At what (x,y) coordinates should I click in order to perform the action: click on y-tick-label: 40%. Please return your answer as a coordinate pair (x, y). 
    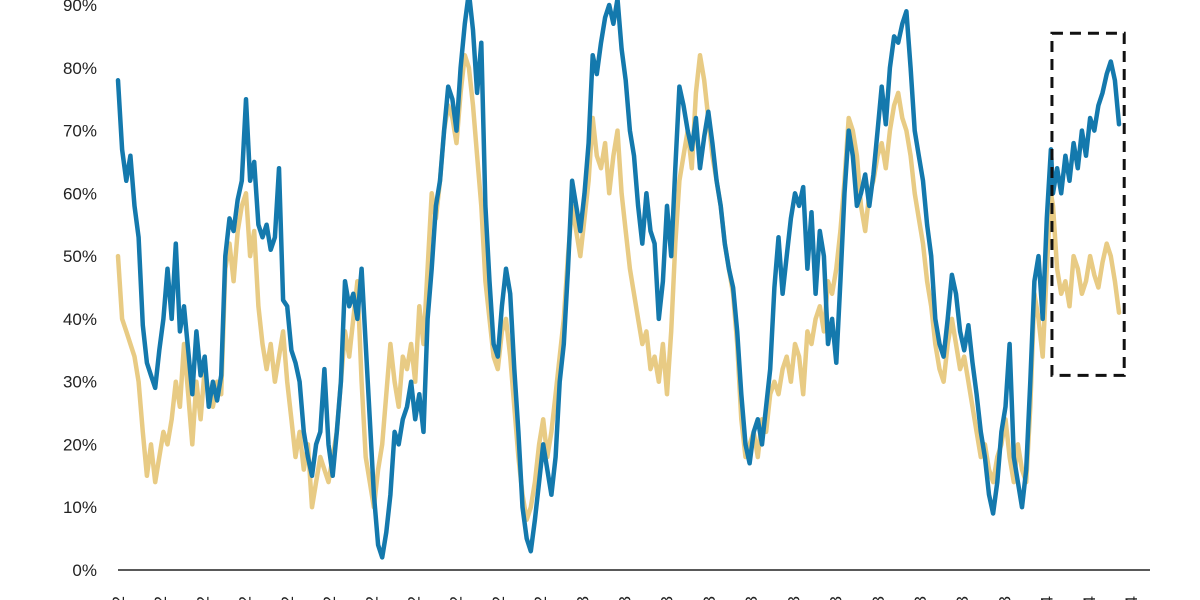
    Looking at the image, I should click on (80, 319).